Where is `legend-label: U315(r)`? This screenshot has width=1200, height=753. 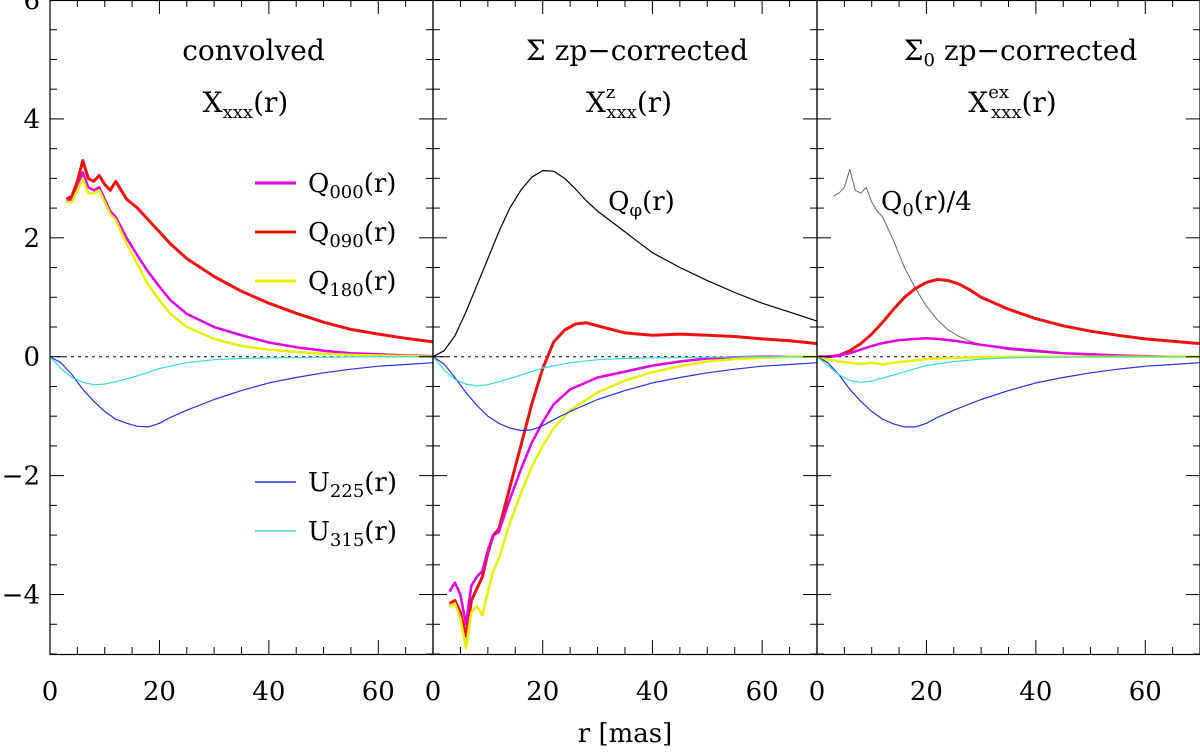 legend-label: U315(r) is located at coordinates (352, 534).